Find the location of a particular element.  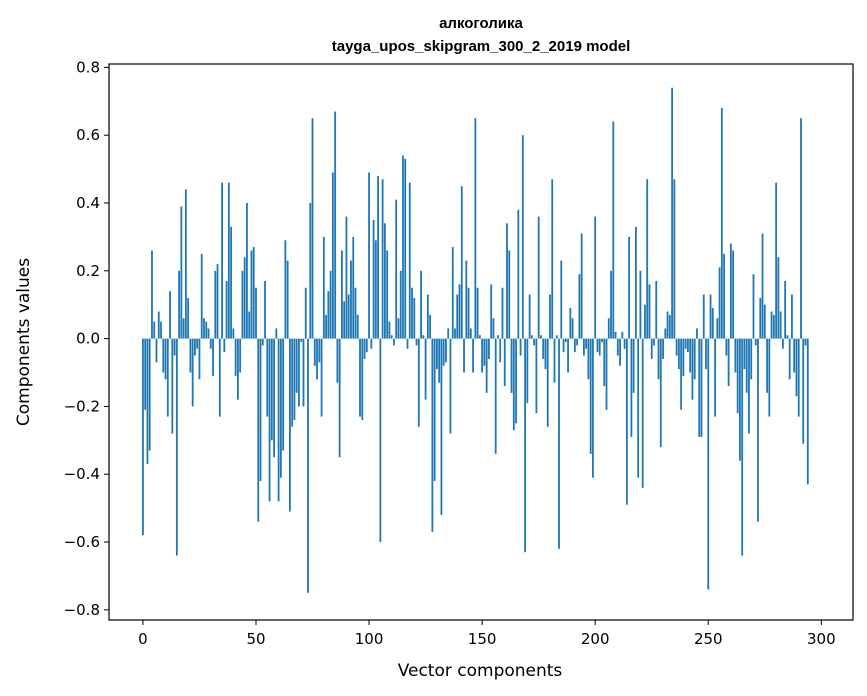

y-tick-label: 0.2 is located at coordinates (88, 271).